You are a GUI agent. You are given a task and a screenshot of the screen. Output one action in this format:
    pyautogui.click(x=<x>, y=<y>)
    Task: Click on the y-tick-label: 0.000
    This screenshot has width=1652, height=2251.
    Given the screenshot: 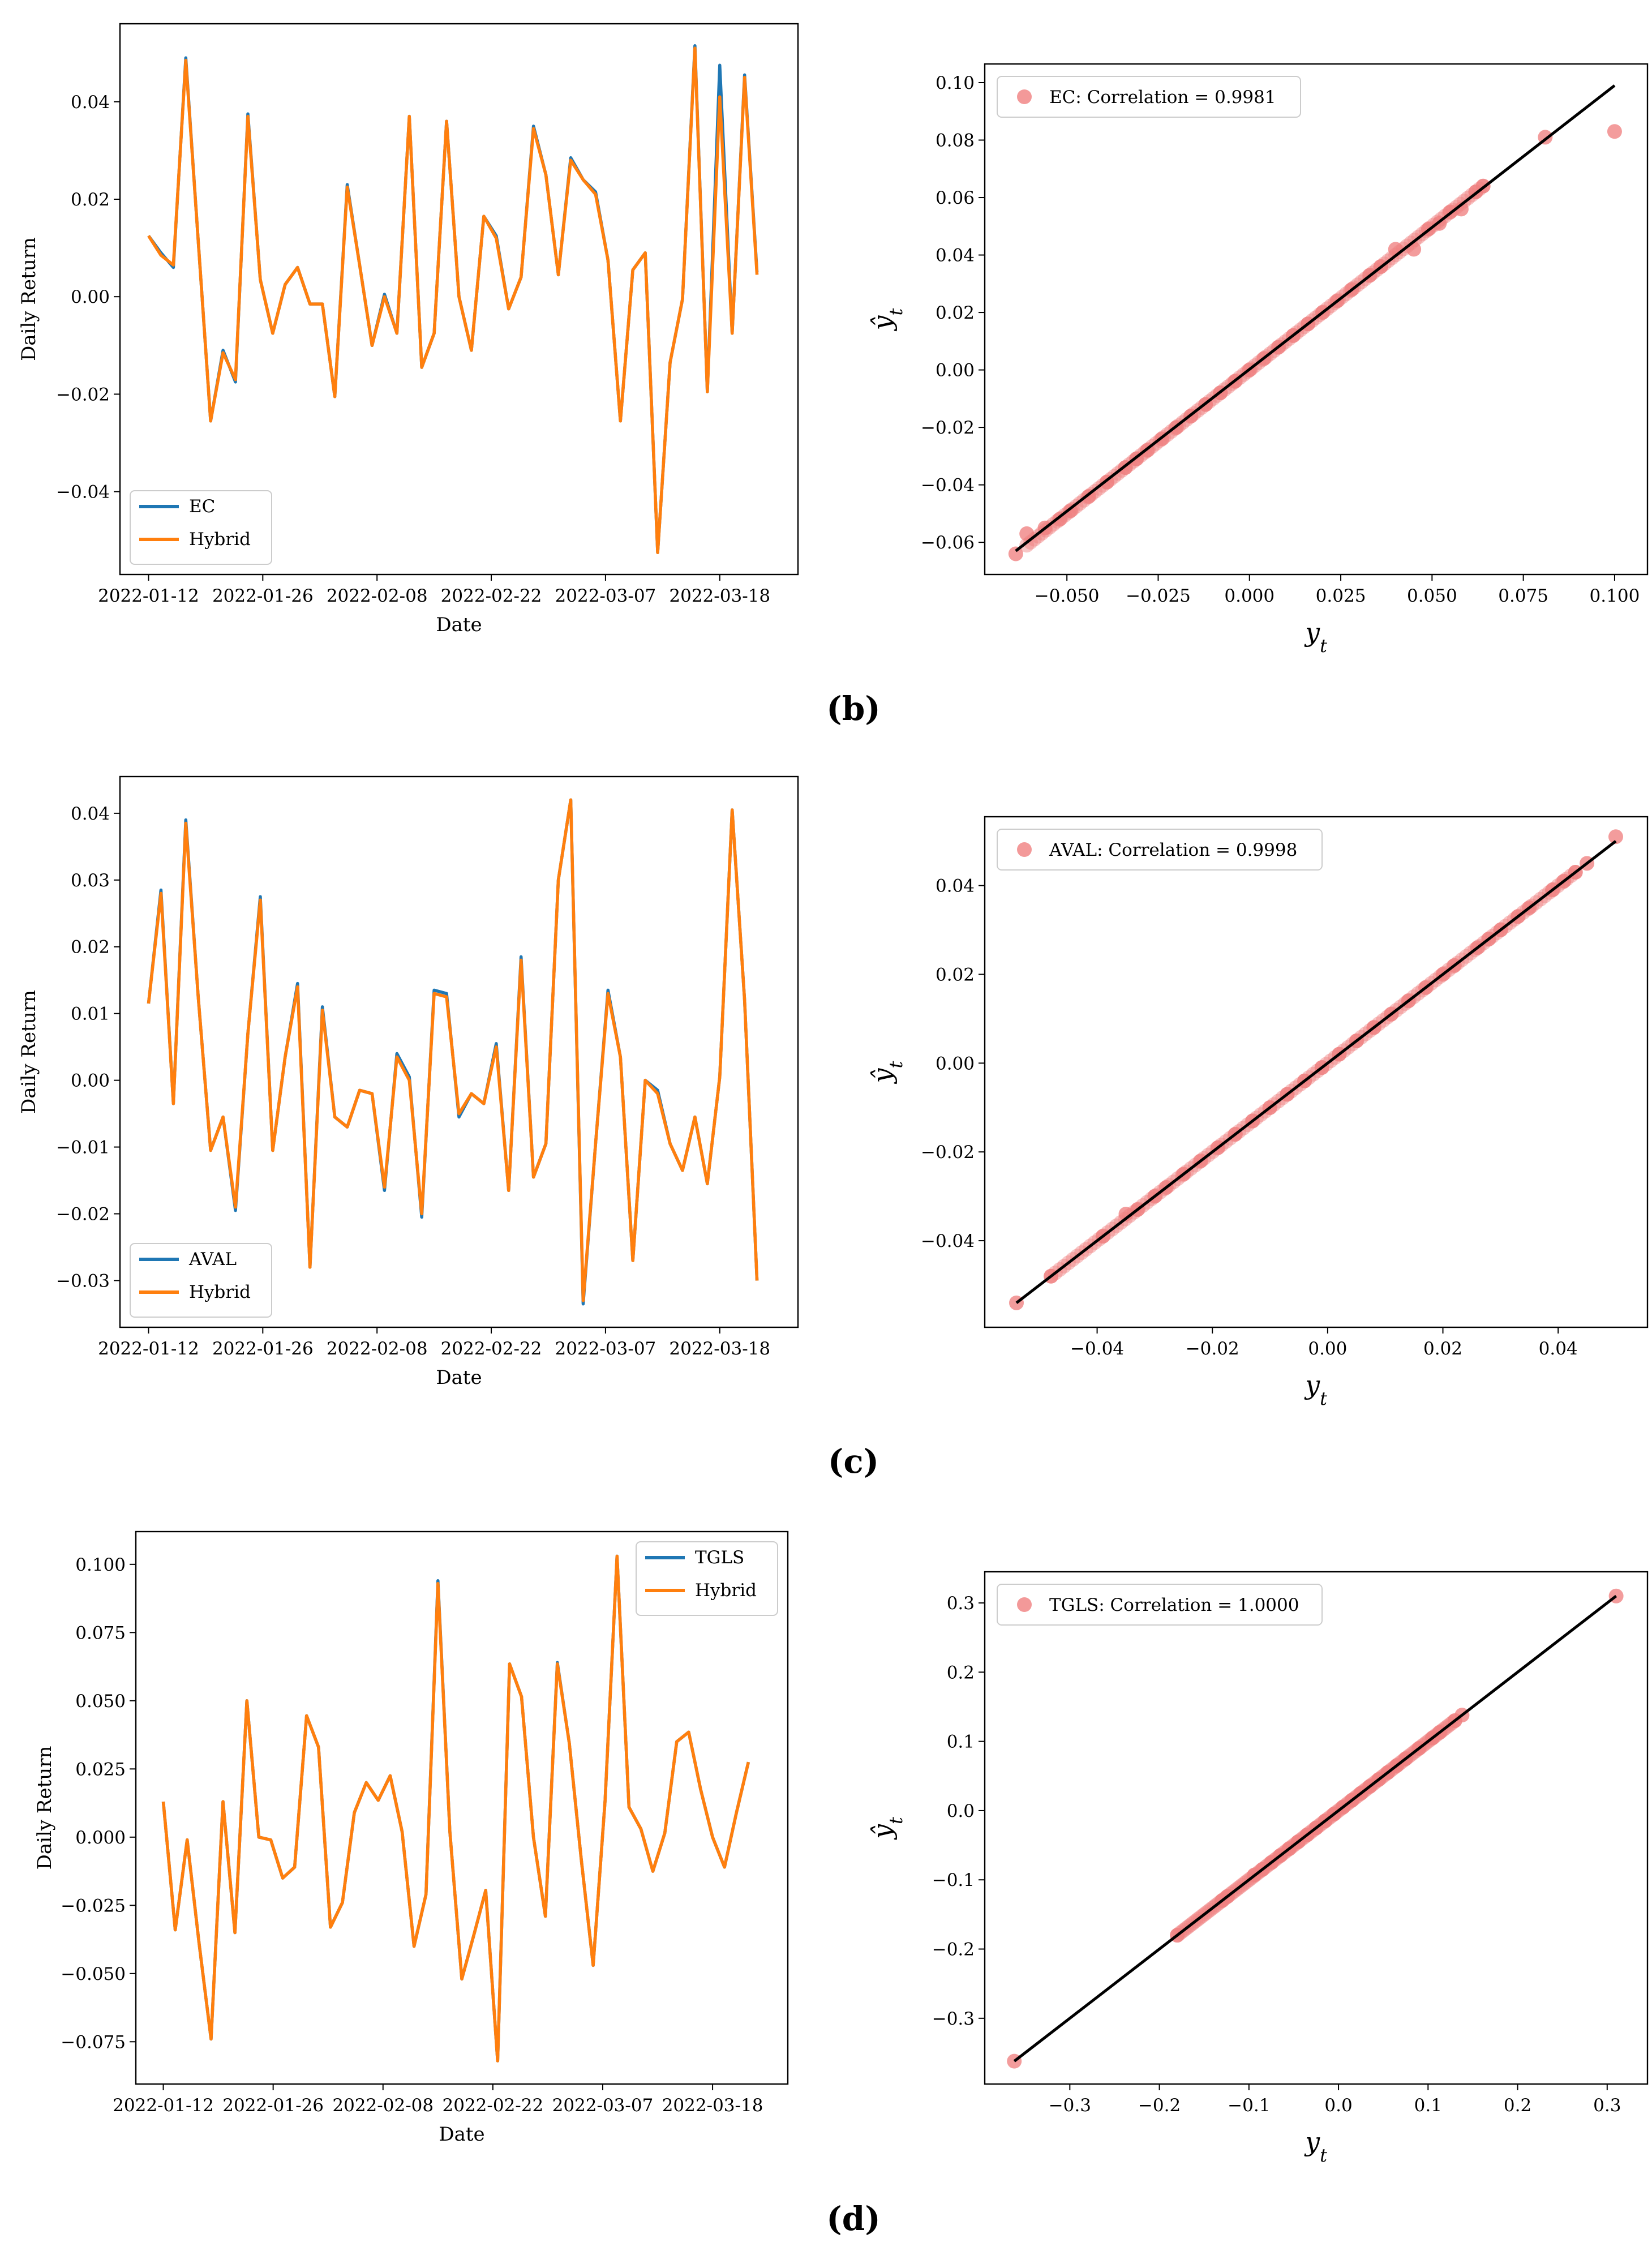 What is the action you would take?
    pyautogui.click(x=100, y=1838)
    